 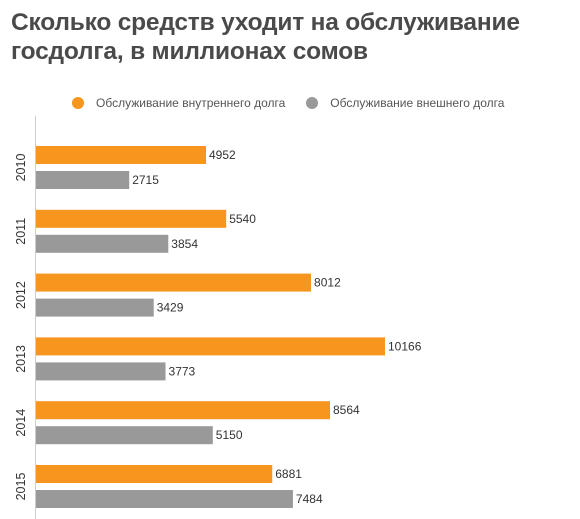 I want to click on value-label-2015-external: 7484, so click(x=309, y=499).